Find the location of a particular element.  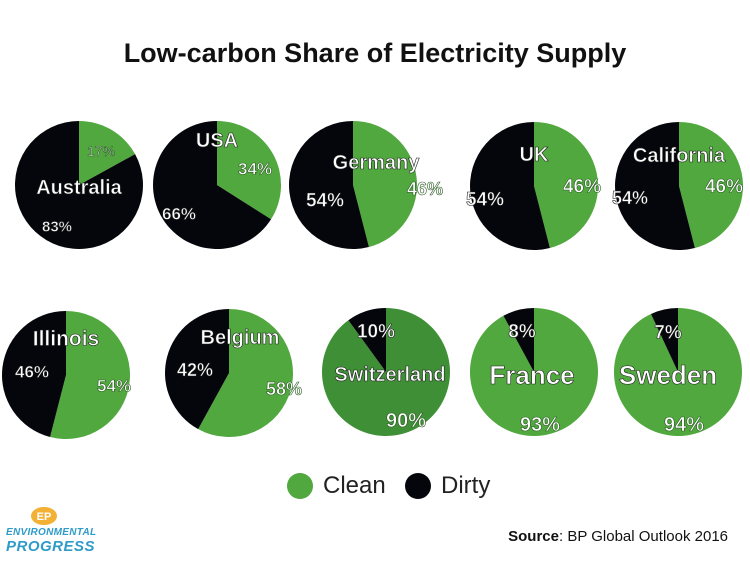

pie-name-usa: USA is located at coordinates (217, 141).